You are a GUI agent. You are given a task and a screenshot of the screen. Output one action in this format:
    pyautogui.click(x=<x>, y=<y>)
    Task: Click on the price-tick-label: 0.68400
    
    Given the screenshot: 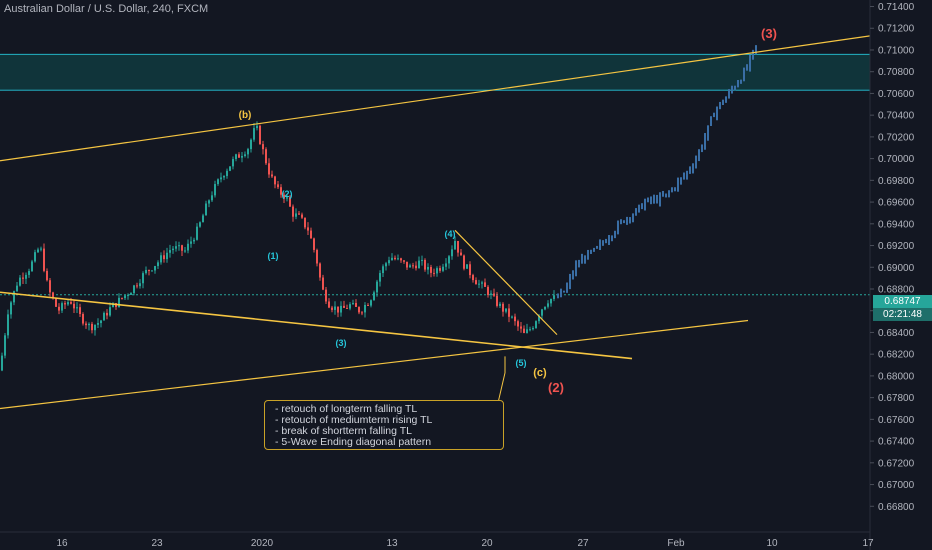 What is the action you would take?
    pyautogui.click(x=896, y=333)
    